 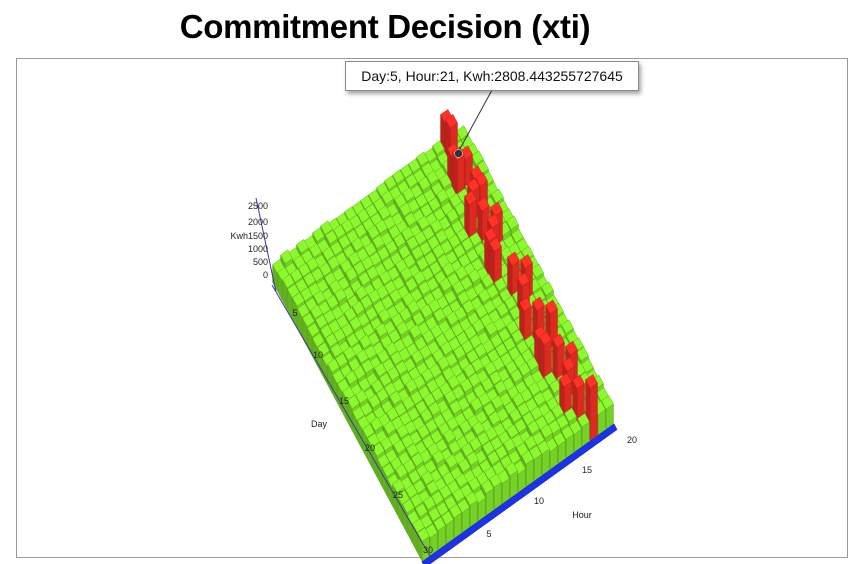 What do you see at coordinates (260, 262) in the screenshot?
I see `kwh-tick-label: 500` at bounding box center [260, 262].